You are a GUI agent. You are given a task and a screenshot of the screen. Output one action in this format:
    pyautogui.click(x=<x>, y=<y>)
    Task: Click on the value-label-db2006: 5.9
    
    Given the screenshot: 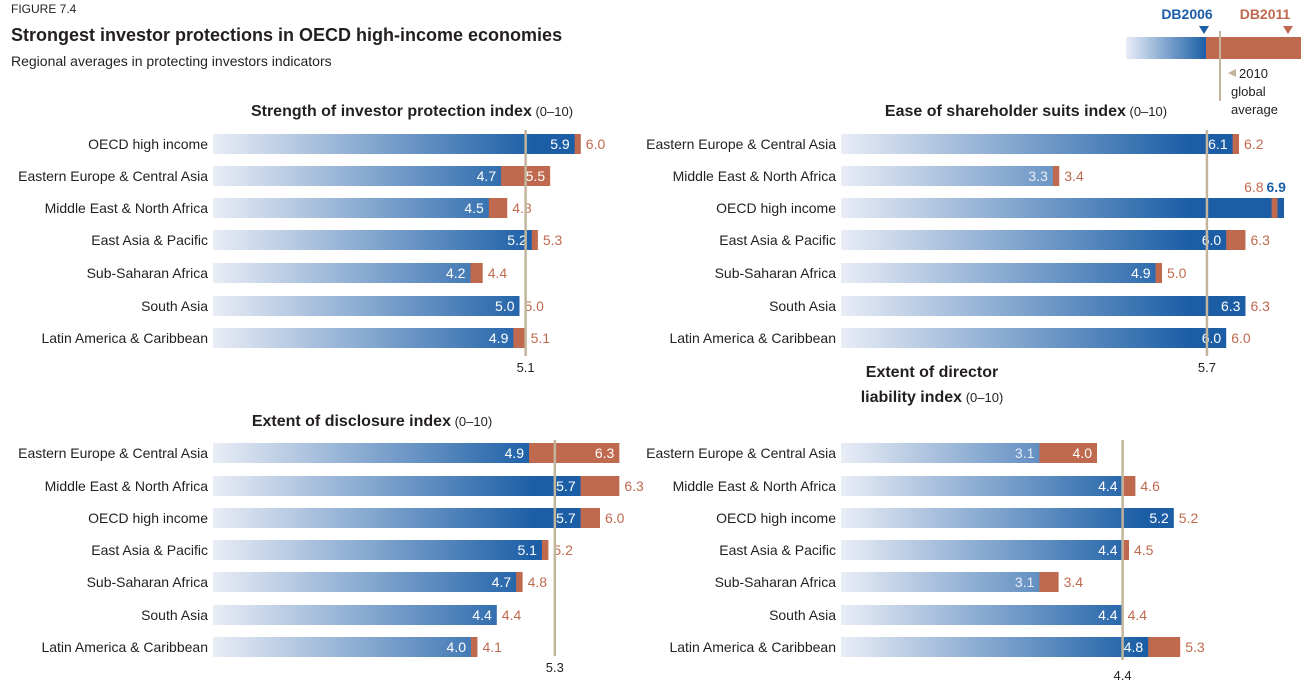 What is the action you would take?
    pyautogui.click(x=560, y=144)
    